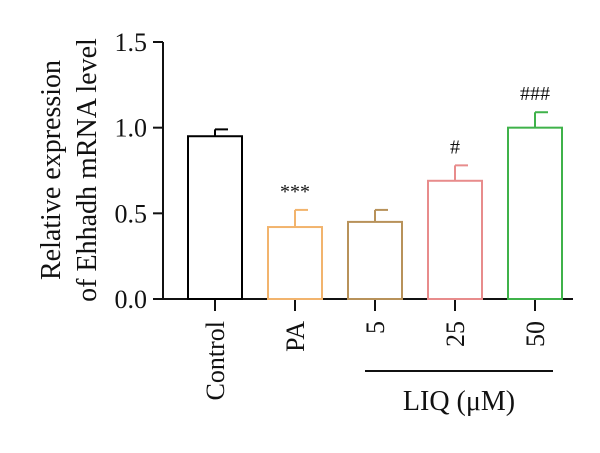  What do you see at coordinates (375, 327) in the screenshot?
I see `category-label: 5` at bounding box center [375, 327].